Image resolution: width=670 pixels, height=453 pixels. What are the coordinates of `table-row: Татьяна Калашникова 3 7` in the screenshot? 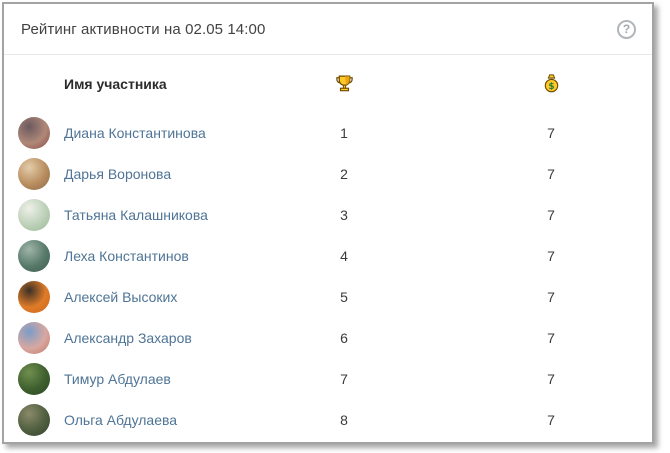 It's located at (328, 214).